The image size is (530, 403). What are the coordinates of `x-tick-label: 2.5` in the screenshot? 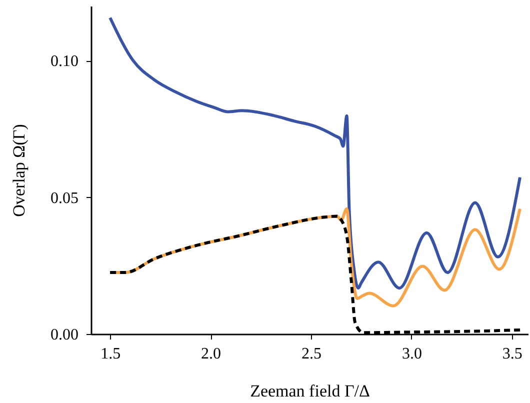 It's located at (312, 354).